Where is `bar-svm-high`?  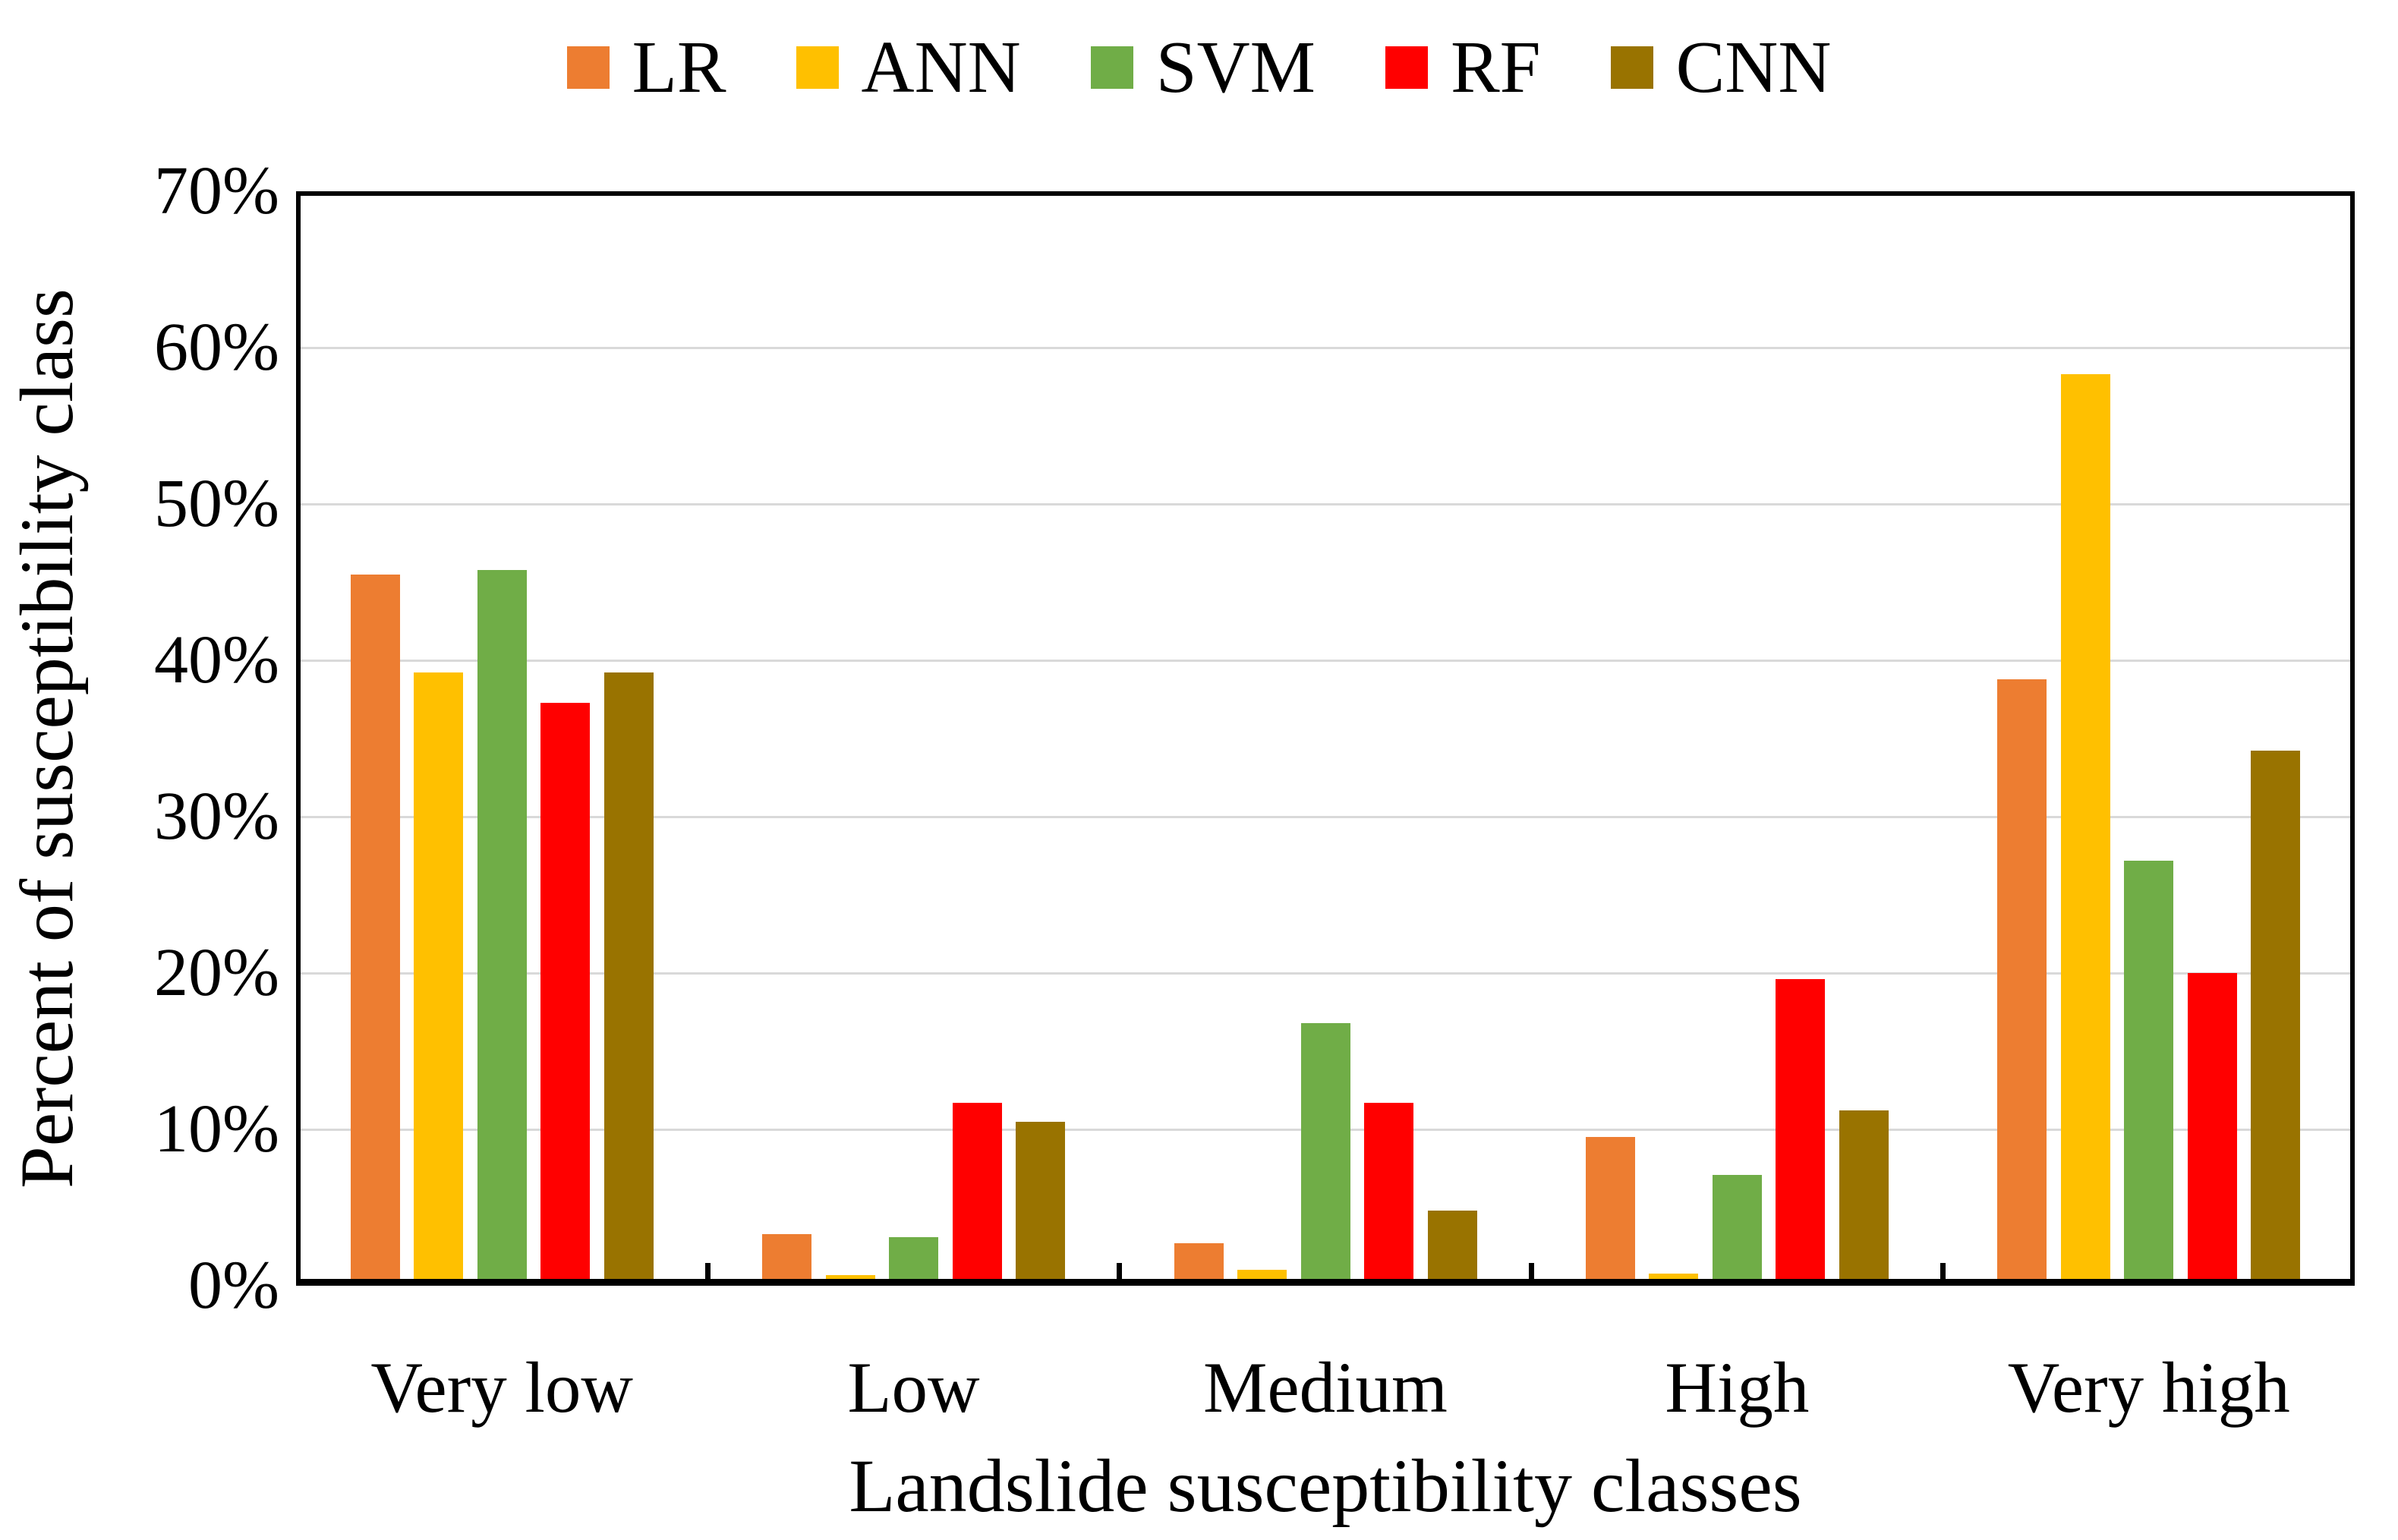 bar-svm-high is located at coordinates (1737, 1230).